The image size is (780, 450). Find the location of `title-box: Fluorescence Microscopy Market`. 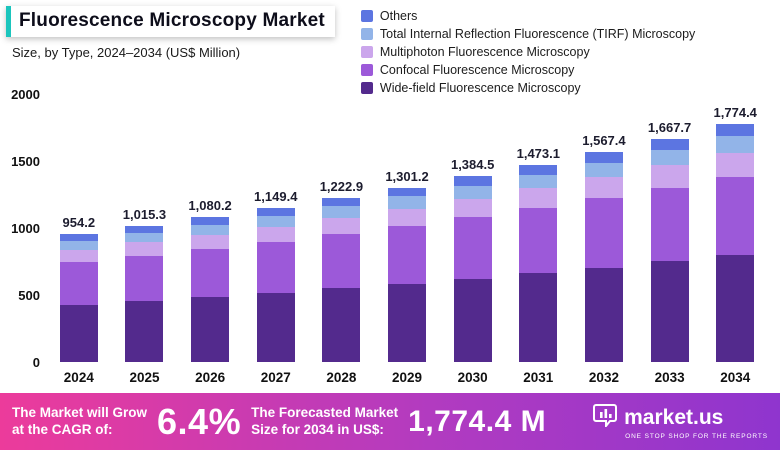

title-box: Fluorescence Microscopy Market is located at coordinates (170, 21).